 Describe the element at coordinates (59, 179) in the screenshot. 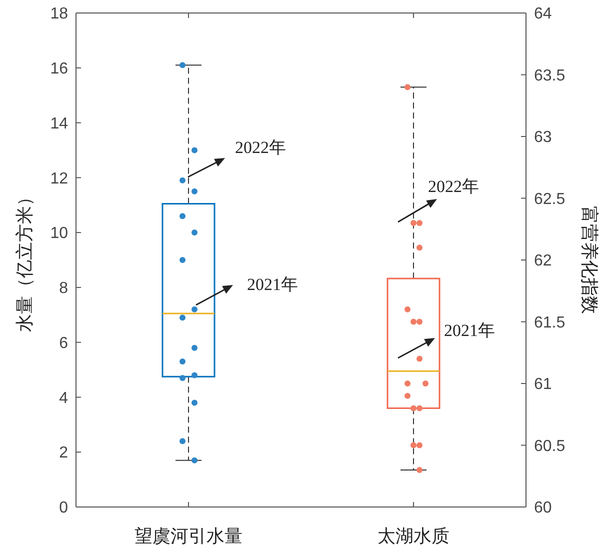

I see `y-tick-label: 12` at that location.